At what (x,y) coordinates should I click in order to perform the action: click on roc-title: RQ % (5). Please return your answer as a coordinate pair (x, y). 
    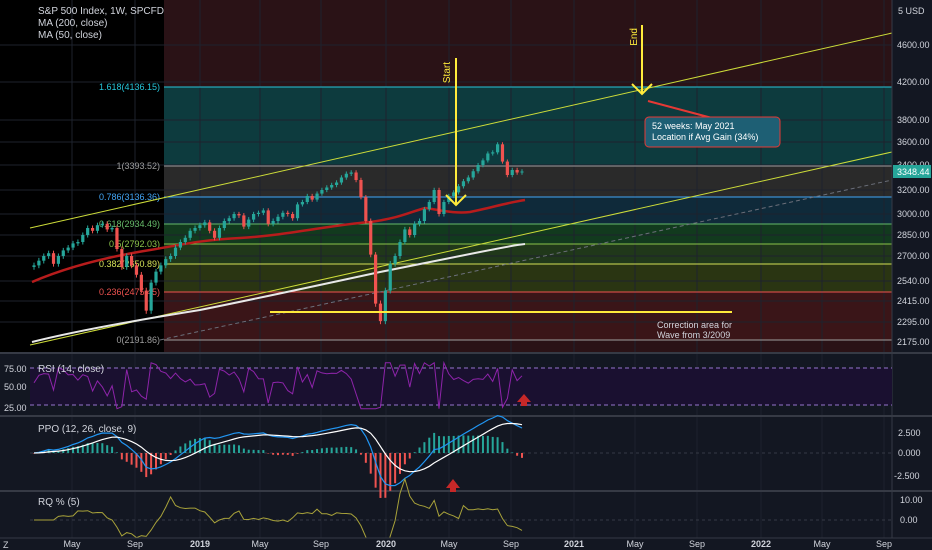
    Looking at the image, I should click on (59, 502).